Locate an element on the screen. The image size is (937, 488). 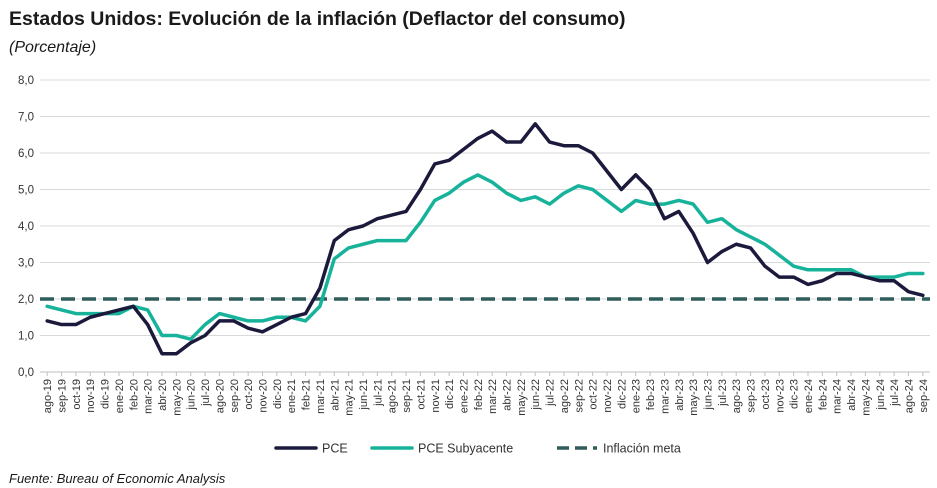
x-tick-label: may-21 is located at coordinates (350, 397).